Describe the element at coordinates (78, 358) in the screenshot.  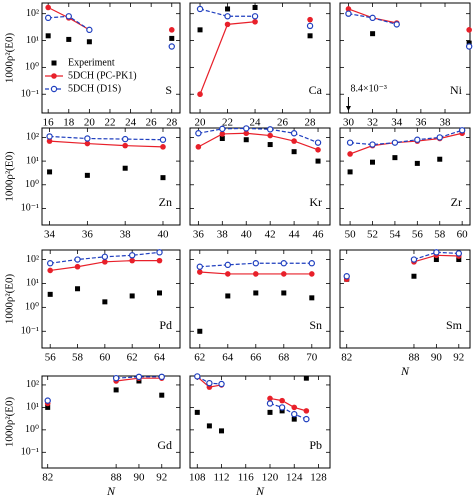
I see `x-tick-label: 58` at that location.